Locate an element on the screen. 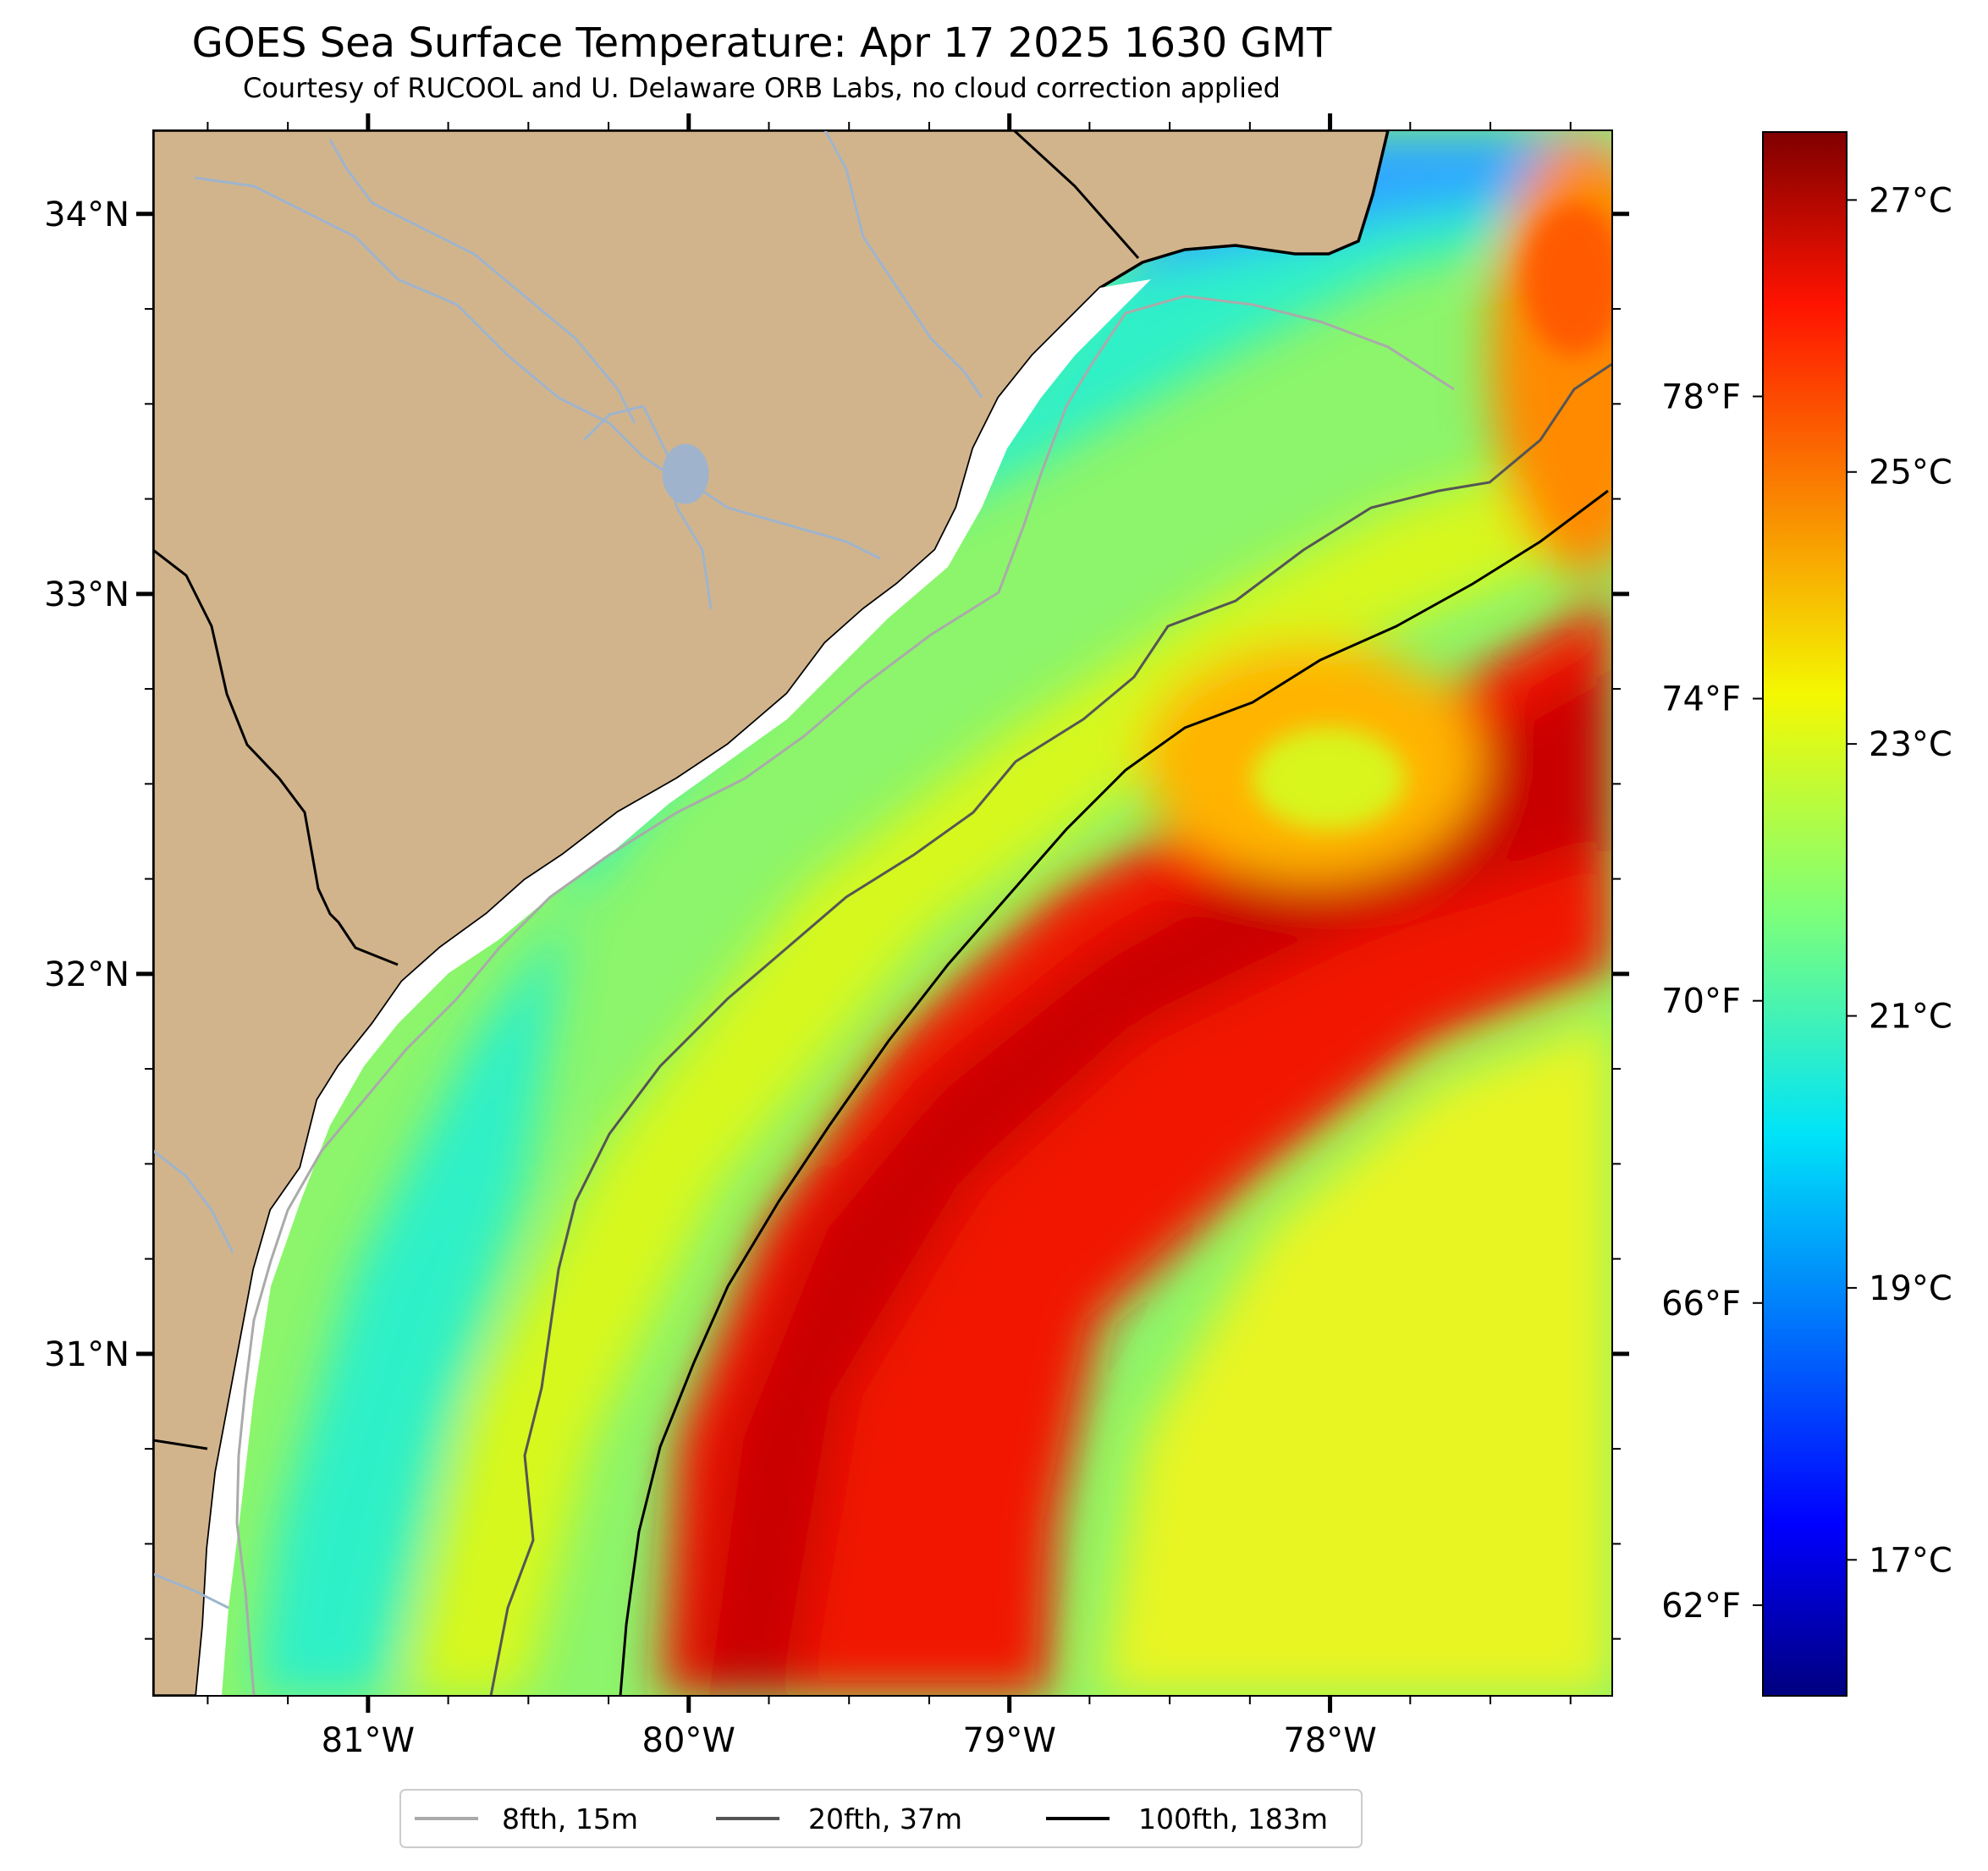  celsius-tick-label: 23°C is located at coordinates (1910, 745).